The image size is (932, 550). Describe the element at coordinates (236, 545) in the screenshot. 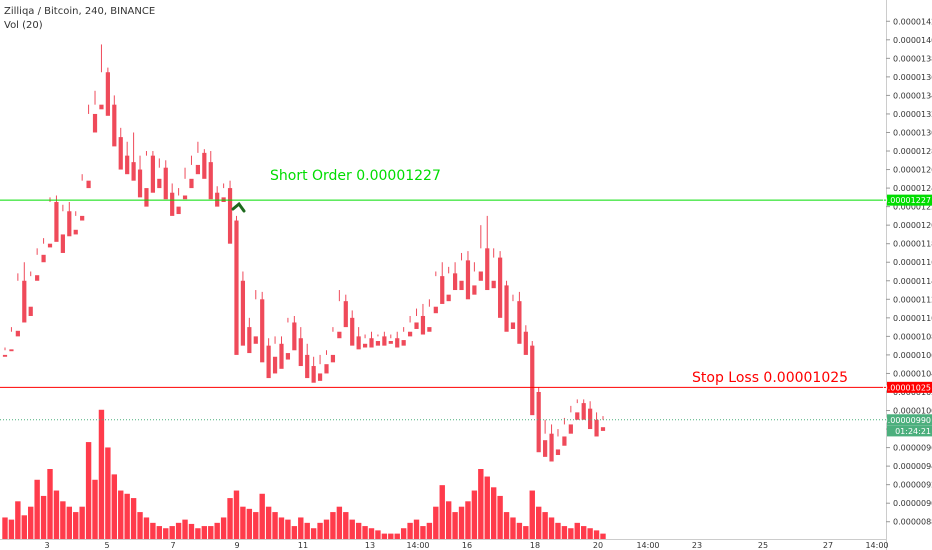

I see `x-tick-label: 9` at that location.